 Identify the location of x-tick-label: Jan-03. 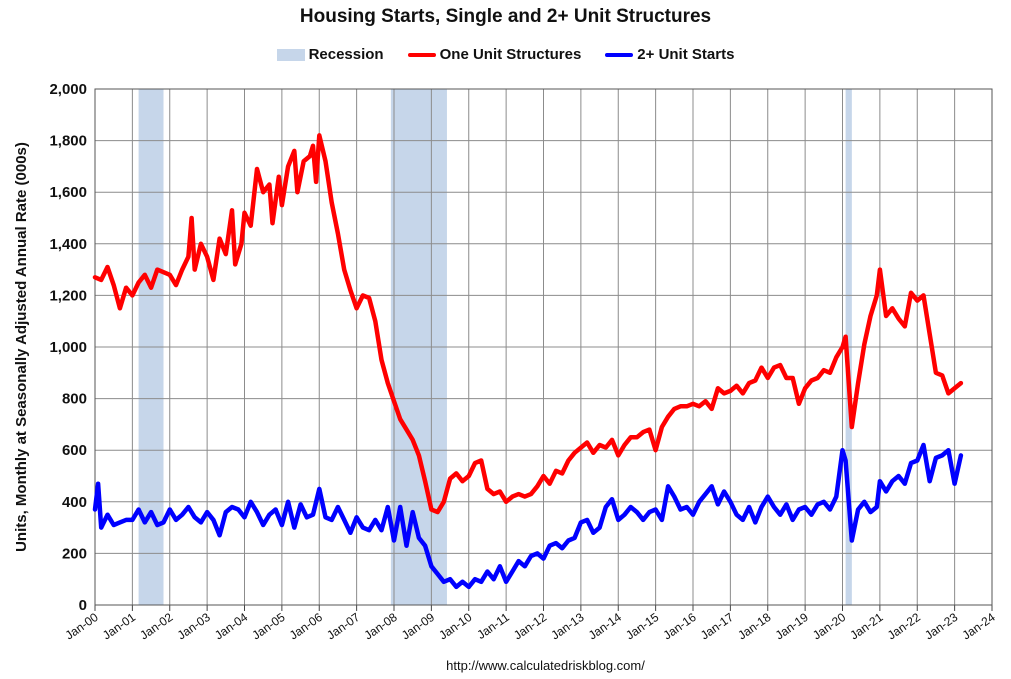
(194, 626).